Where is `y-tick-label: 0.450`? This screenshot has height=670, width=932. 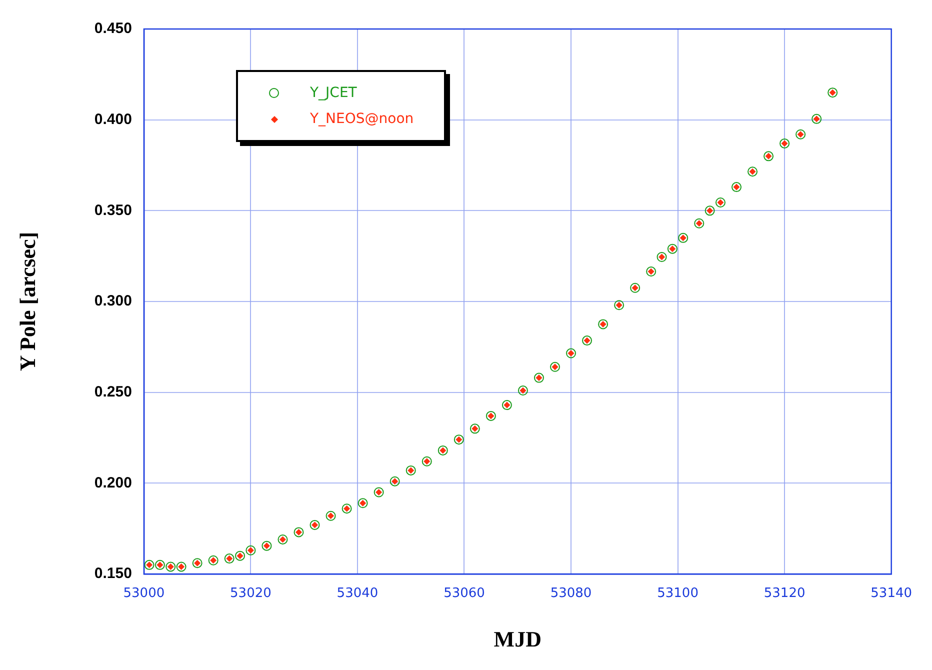 y-tick-label: 0.450 is located at coordinates (113, 29).